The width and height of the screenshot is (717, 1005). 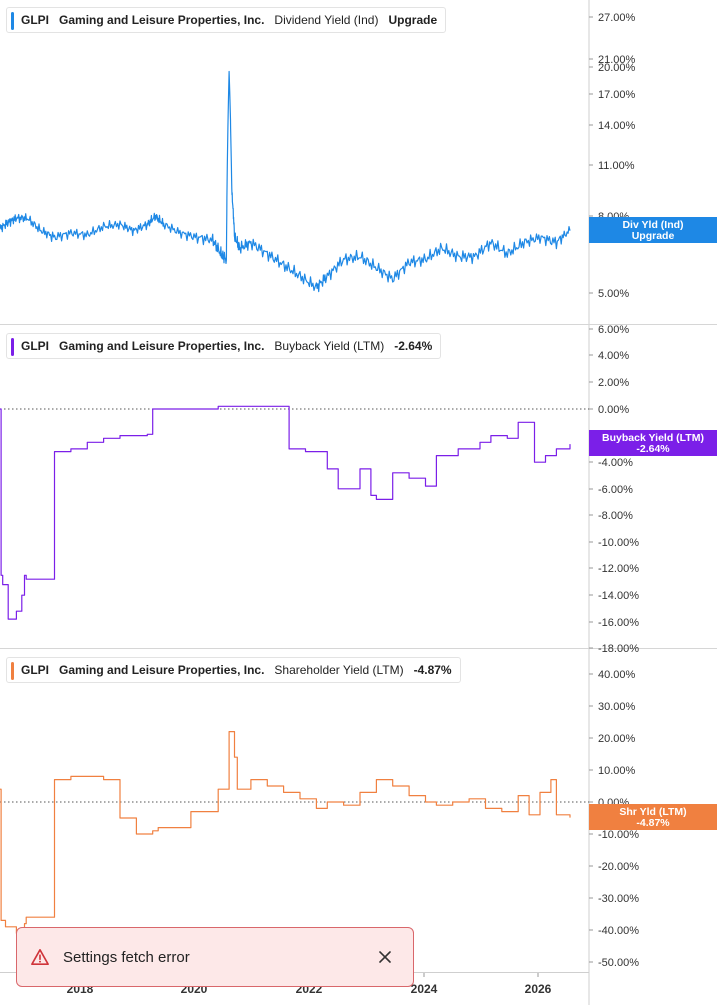 What do you see at coordinates (618, 899) in the screenshot?
I see `y-tick-label: -30.00%` at bounding box center [618, 899].